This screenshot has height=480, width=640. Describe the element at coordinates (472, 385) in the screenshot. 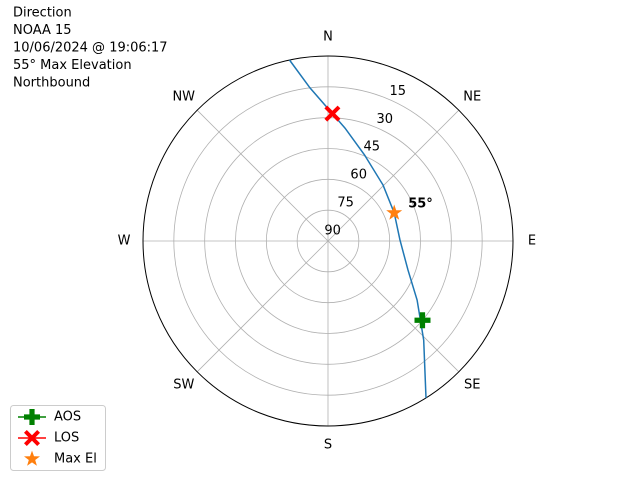

I see `x-tick-label: SE` at that location.